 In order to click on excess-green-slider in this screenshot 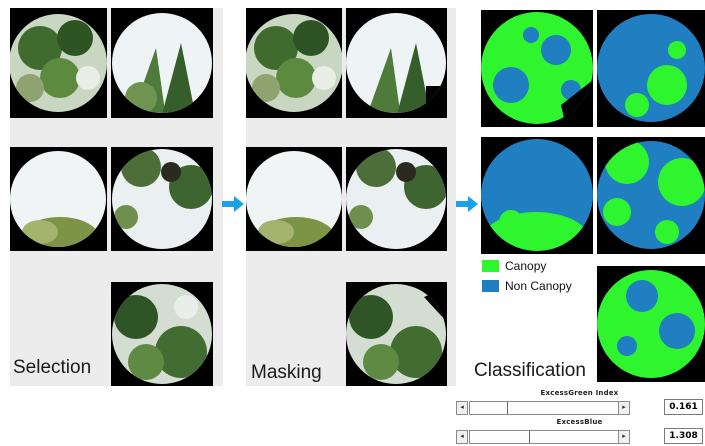, I will do `click(544, 408)`.